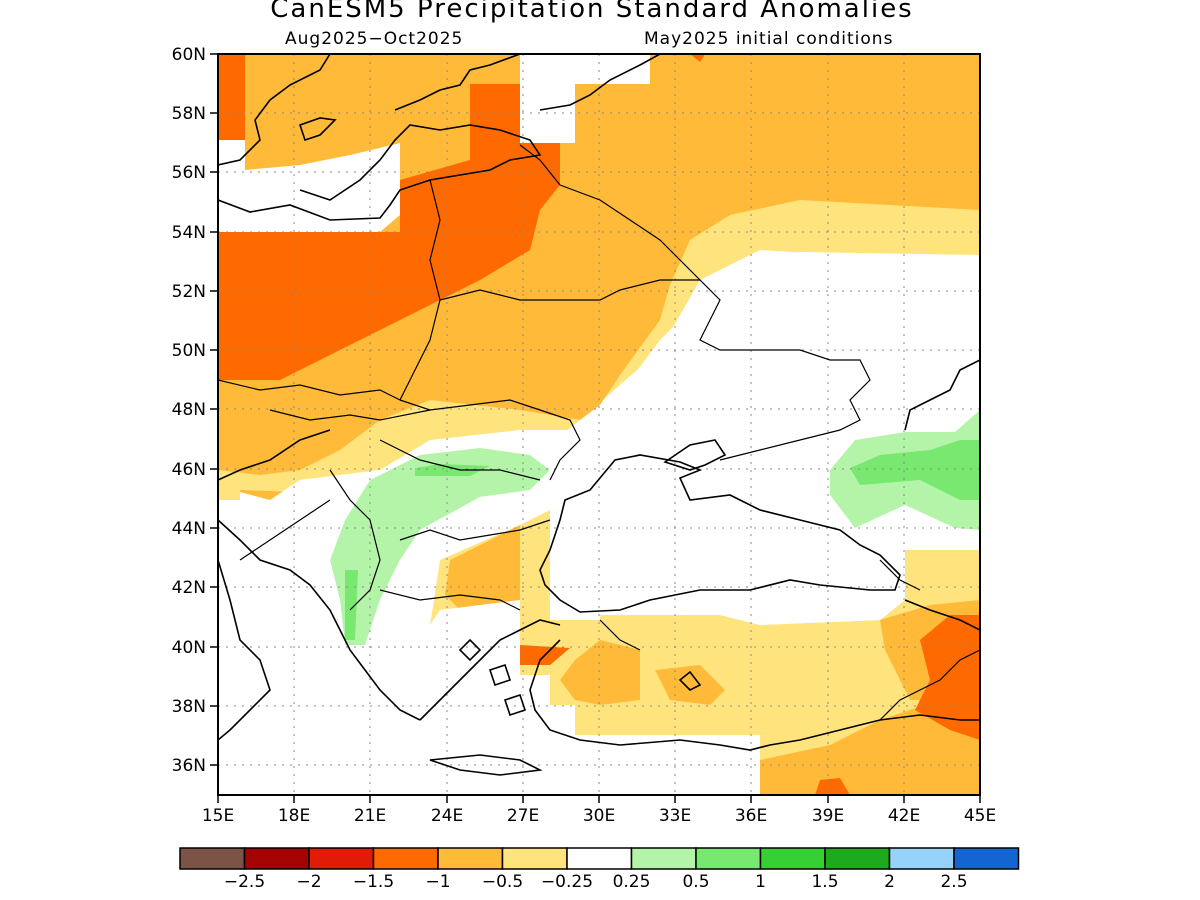 The image size is (1200, 900). What do you see at coordinates (675, 816) in the screenshot?
I see `lon-tick-33e: 33E` at bounding box center [675, 816].